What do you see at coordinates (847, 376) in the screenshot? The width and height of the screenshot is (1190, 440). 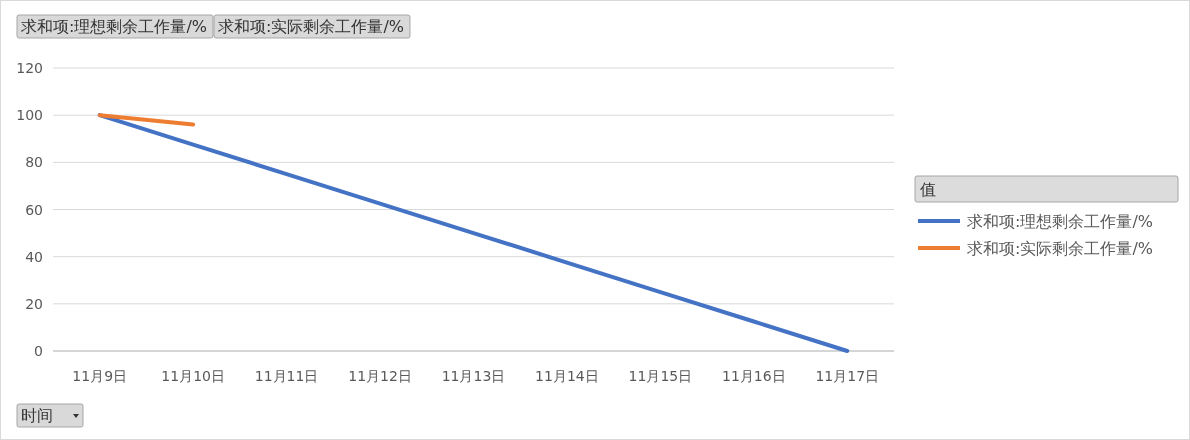 I see `x-tick-label: 11月17日` at bounding box center [847, 376].